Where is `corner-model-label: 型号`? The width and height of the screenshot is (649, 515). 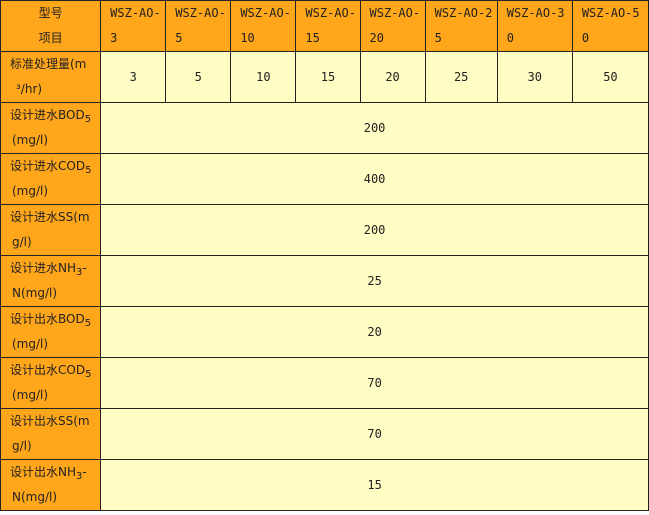 corner-model-label: 型号 is located at coordinates (50, 13).